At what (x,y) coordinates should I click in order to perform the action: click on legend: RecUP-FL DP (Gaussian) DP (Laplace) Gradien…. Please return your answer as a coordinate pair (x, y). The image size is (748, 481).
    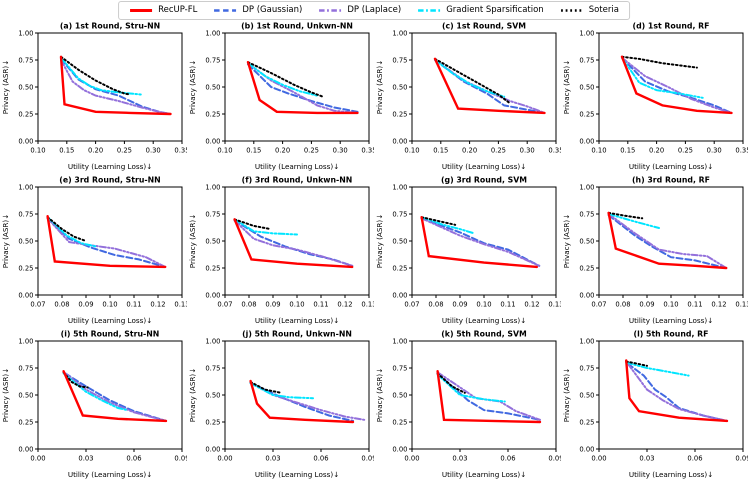
    Looking at the image, I should click on (374, 10).